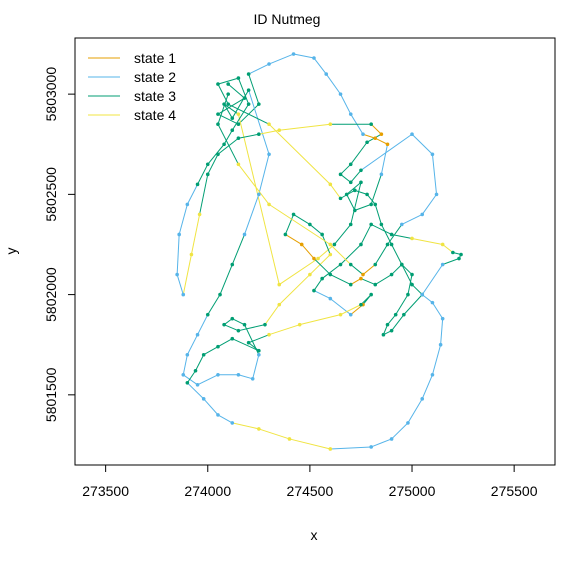 The width and height of the screenshot is (574, 562). What do you see at coordinates (51, 94) in the screenshot?
I see `y-tick-label: 5803000` at bounding box center [51, 94].